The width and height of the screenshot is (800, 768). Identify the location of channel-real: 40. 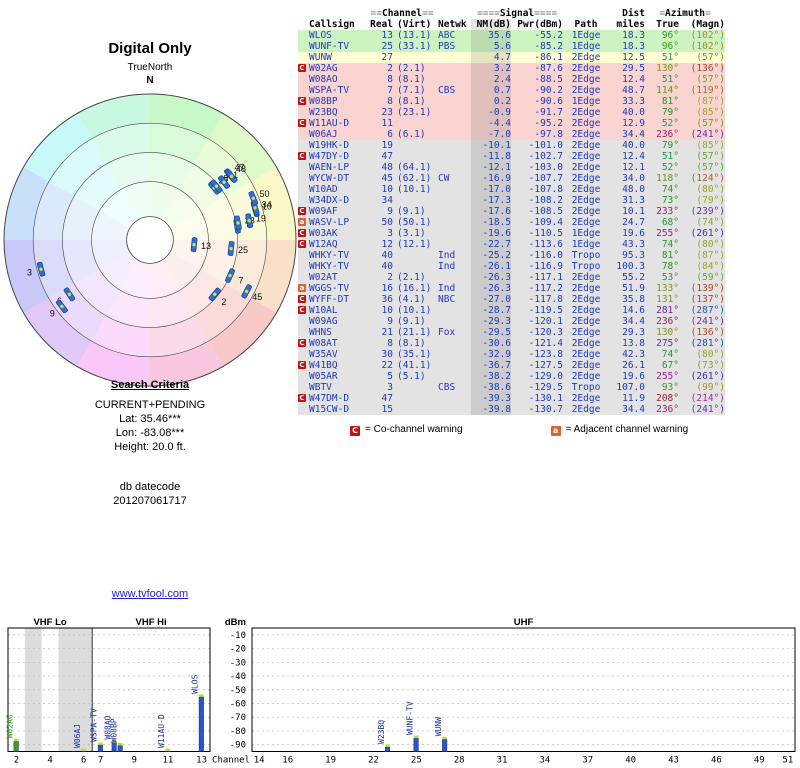
(387, 255).